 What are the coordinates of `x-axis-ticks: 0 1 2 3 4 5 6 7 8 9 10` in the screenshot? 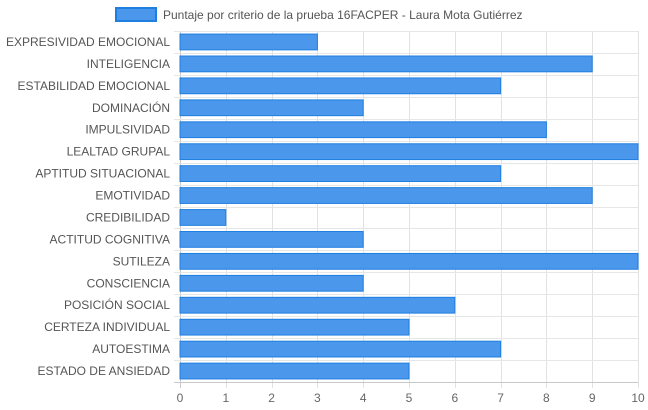 It's located at (411, 398).